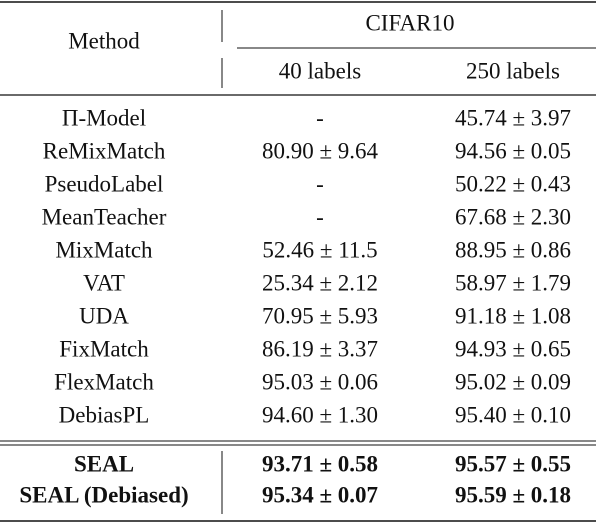 This screenshot has height=524, width=596. What do you see at coordinates (320, 381) in the screenshot?
I see `value-cell: 95.03 ± 0.06` at bounding box center [320, 381].